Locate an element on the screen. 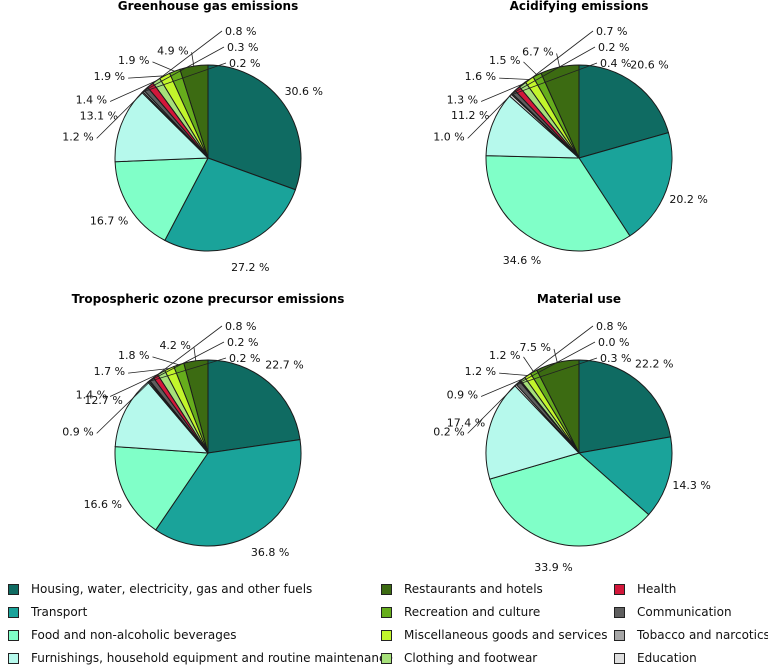 Image resolution: width=768 pixels, height=668 pixels. legend-item: Food and non-alcoholic beverages is located at coordinates (122, 635).